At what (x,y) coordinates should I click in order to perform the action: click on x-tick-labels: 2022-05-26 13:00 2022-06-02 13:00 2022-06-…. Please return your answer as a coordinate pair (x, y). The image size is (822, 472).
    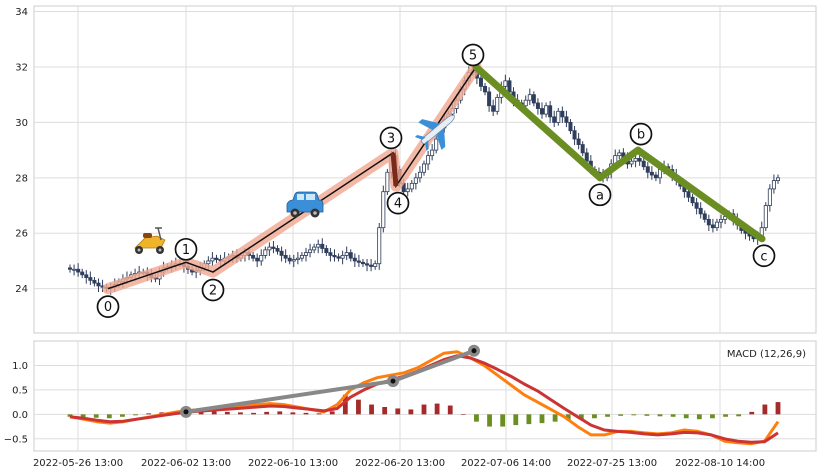
    Looking at the image, I should click on (399, 463).